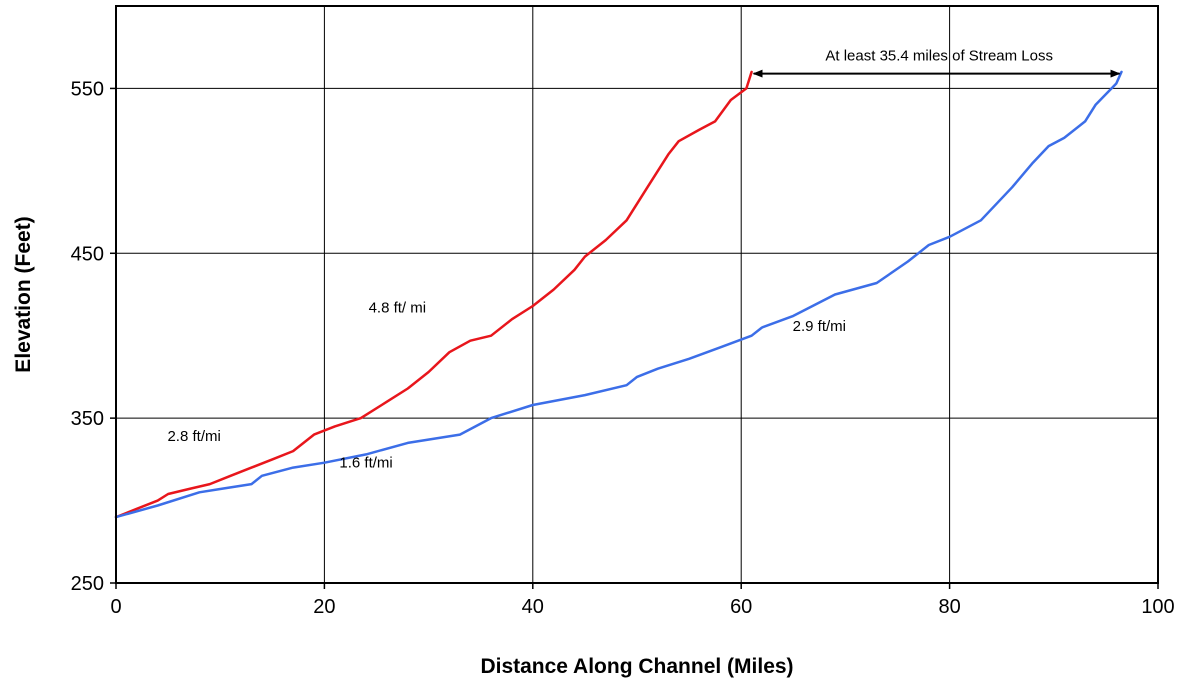  Describe the element at coordinates (939, 55) in the screenshot. I see `annotation-label: At least 35.4 miles of Stream Loss` at that location.